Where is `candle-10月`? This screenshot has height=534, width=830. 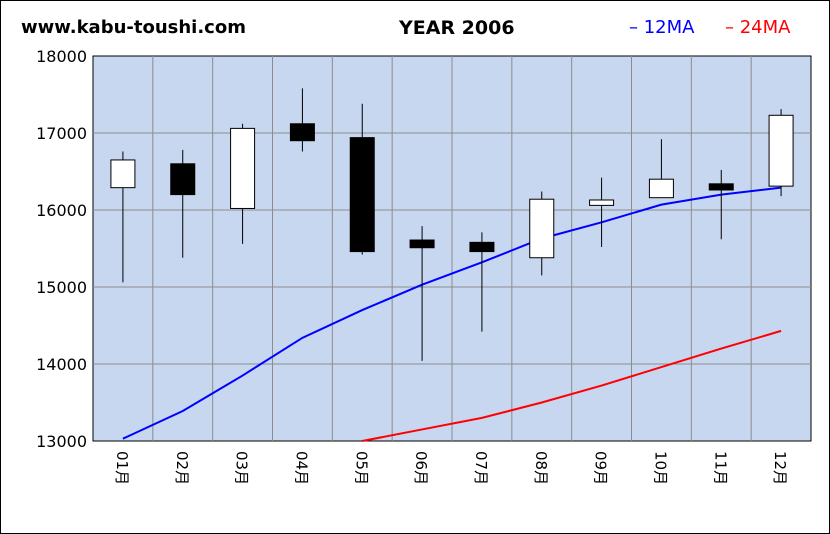
candle-10月 is located at coordinates (661, 169).